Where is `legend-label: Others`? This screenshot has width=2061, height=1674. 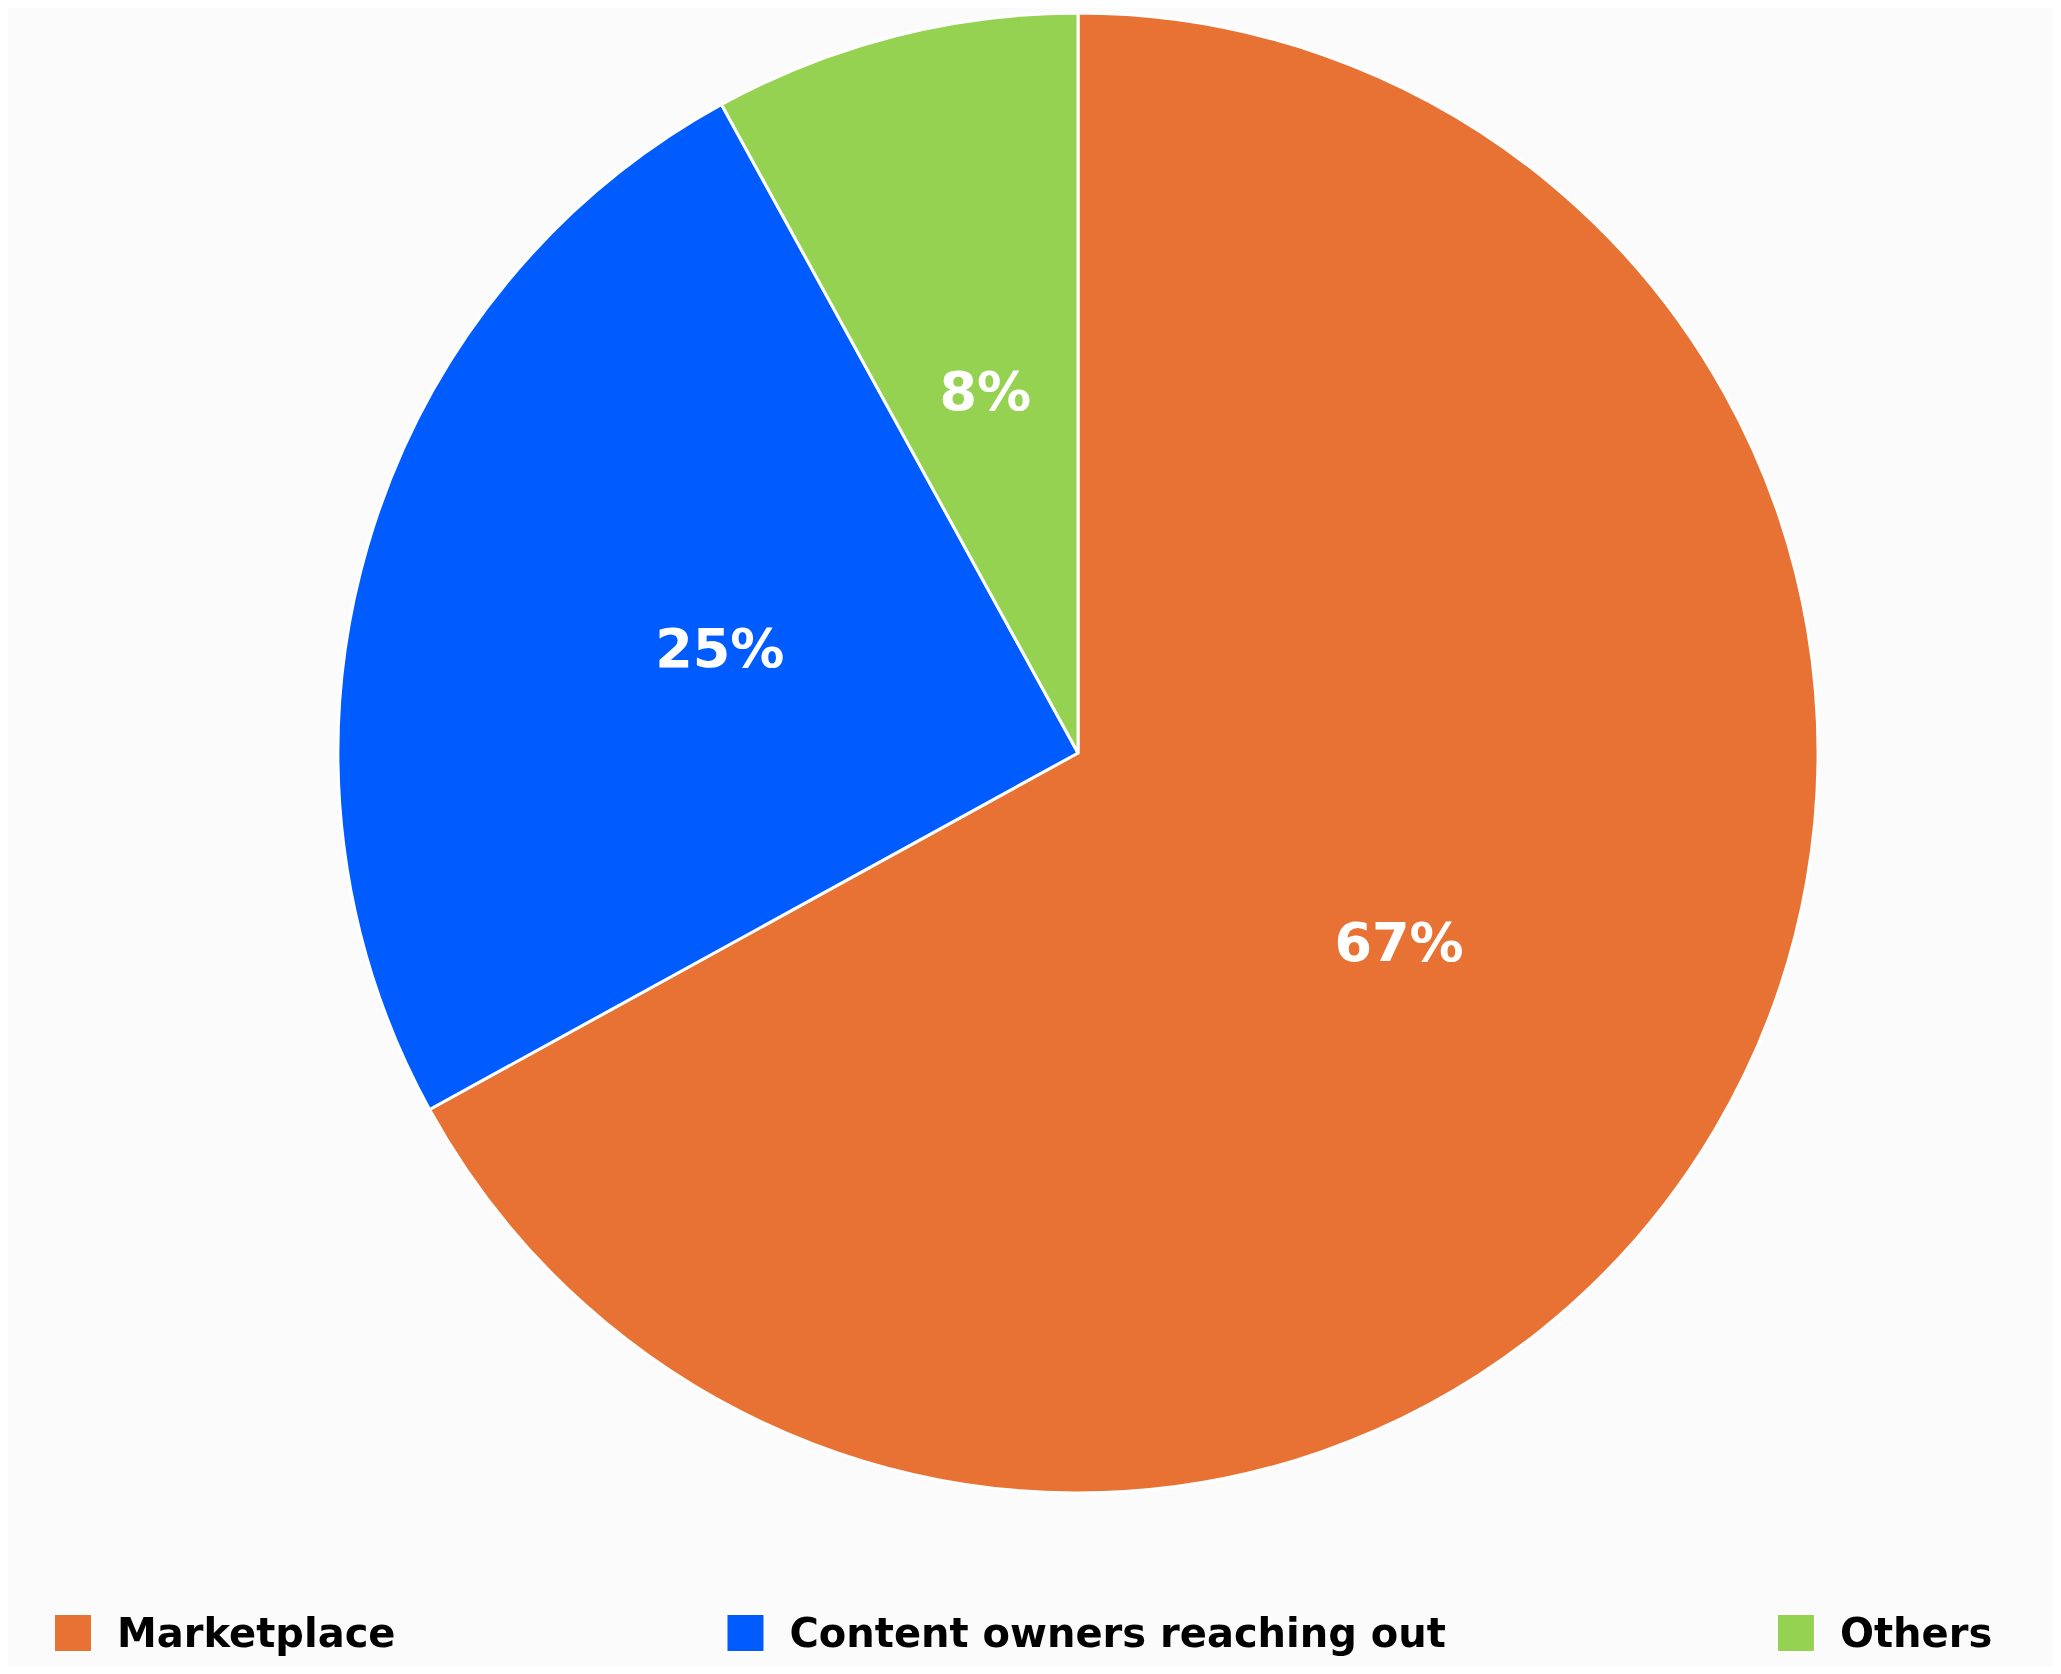 legend-label: Others is located at coordinates (1916, 1633).